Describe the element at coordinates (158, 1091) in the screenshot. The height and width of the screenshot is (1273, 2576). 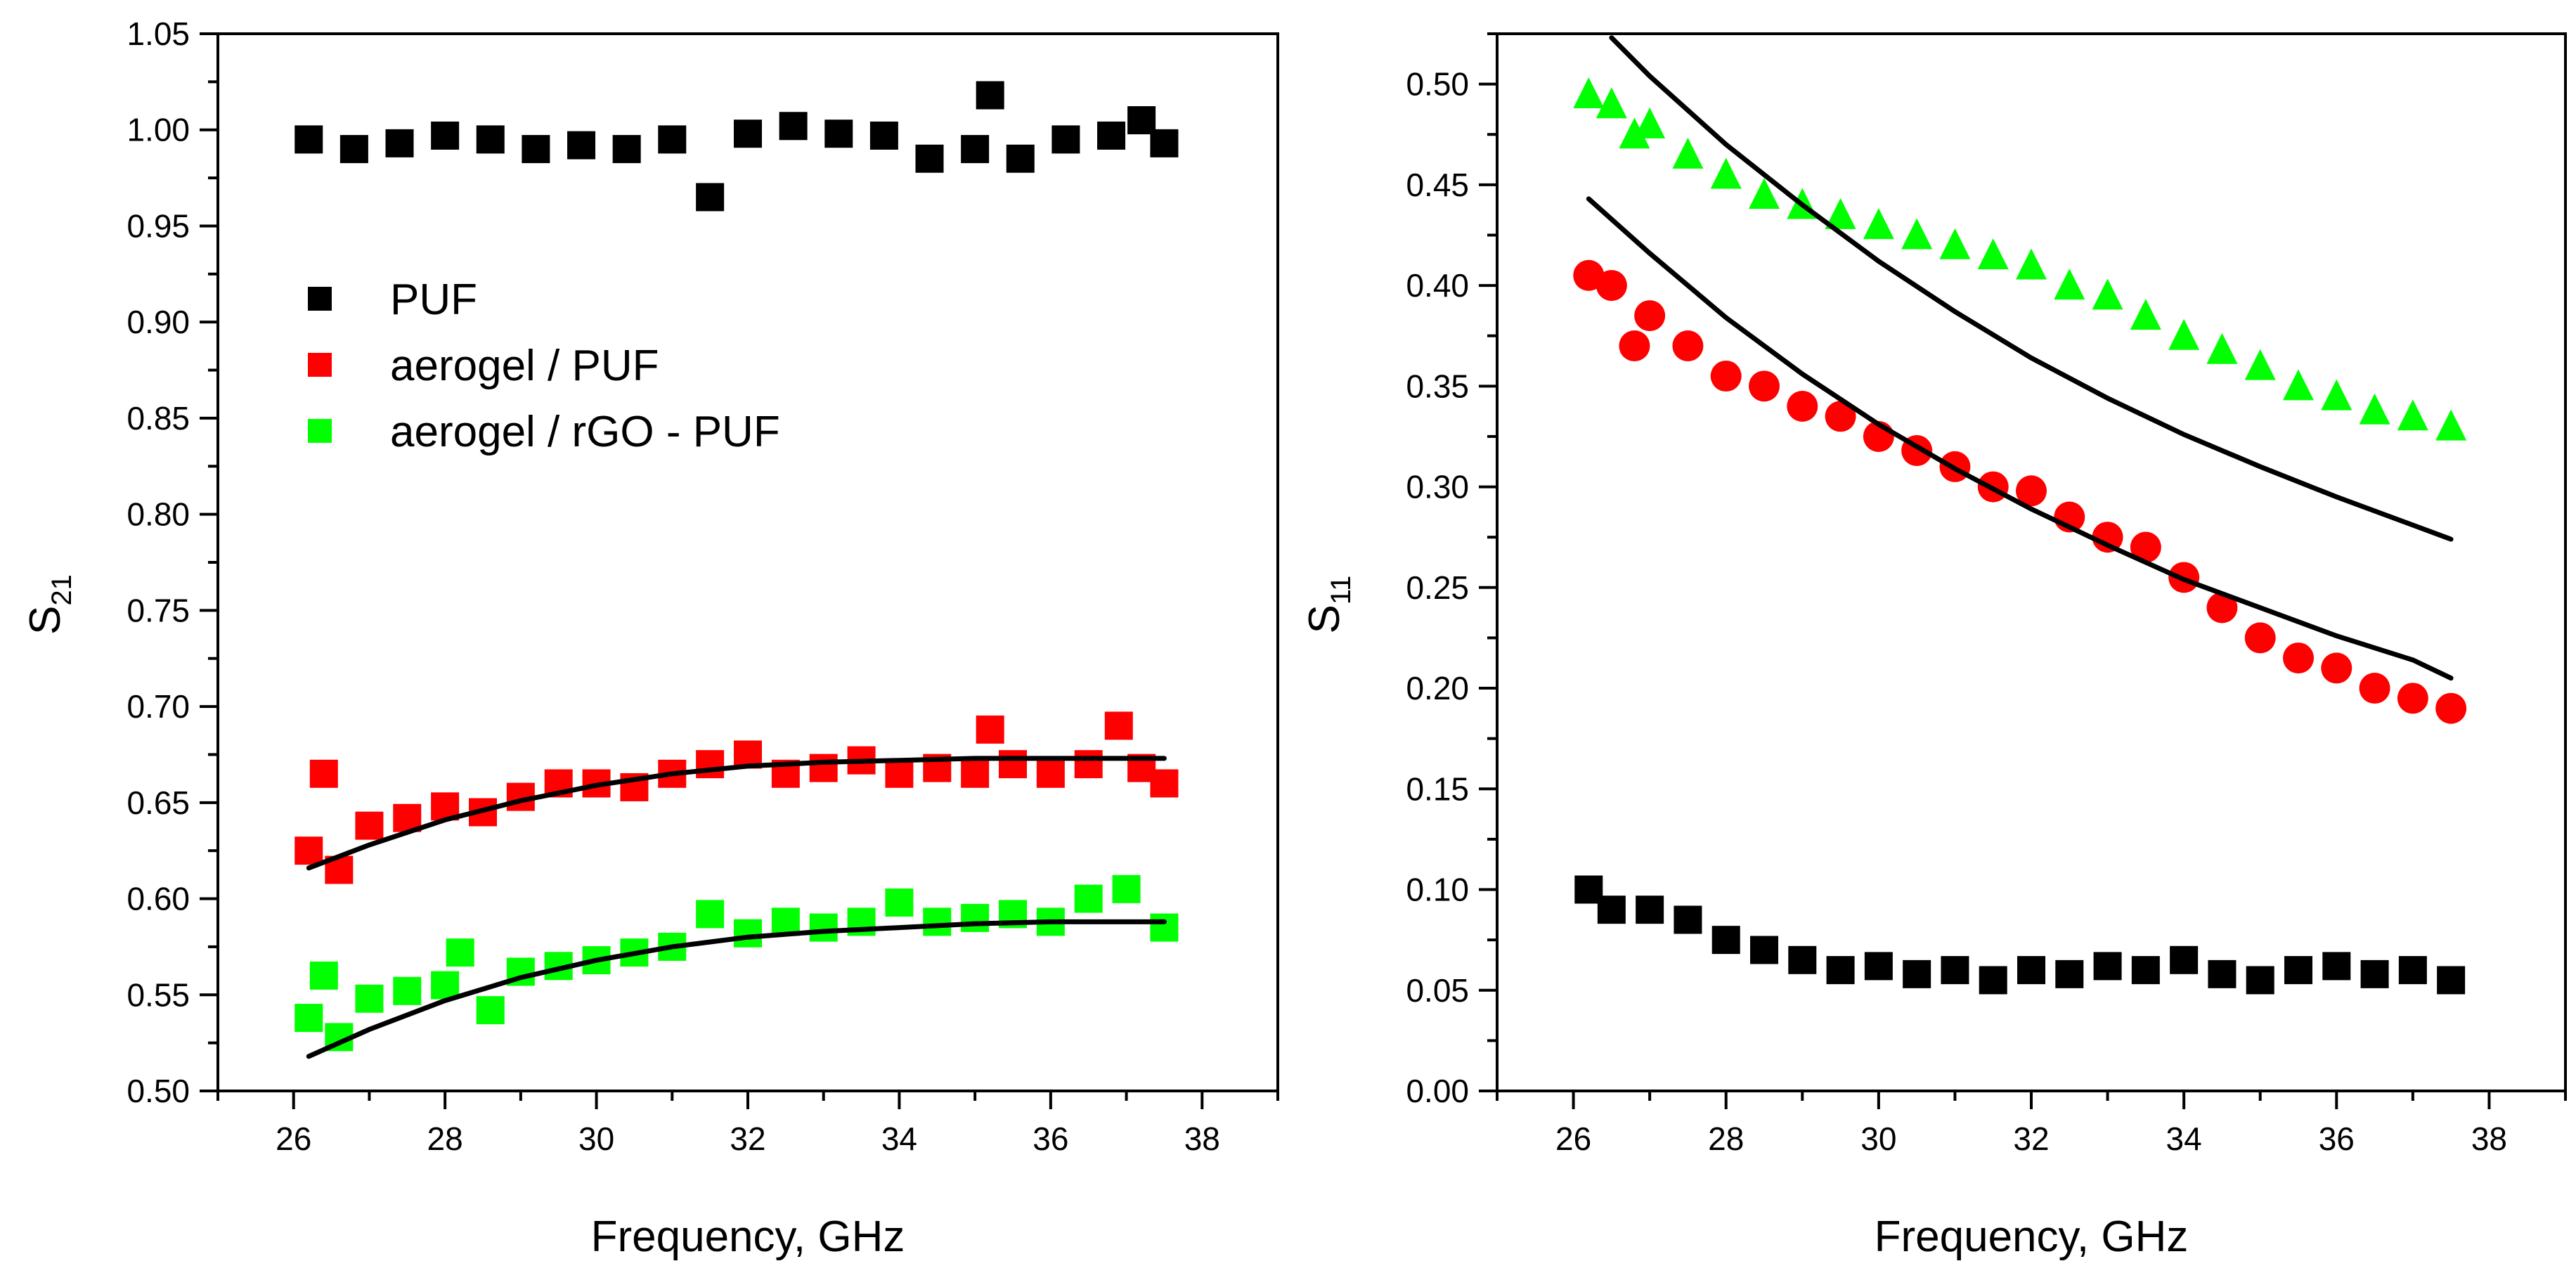
I see `y-tick-label: 0.50` at that location.